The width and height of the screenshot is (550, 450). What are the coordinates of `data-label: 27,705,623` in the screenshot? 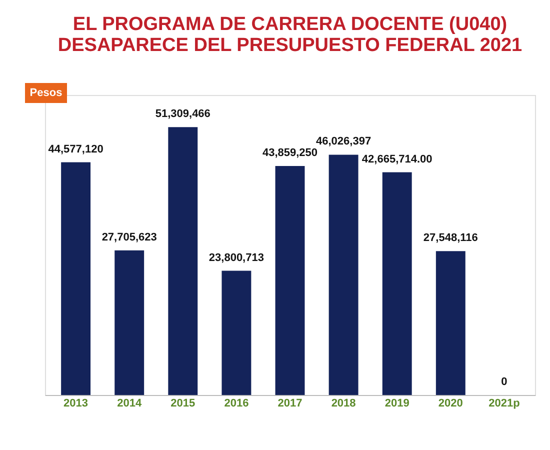 It's located at (129, 237).